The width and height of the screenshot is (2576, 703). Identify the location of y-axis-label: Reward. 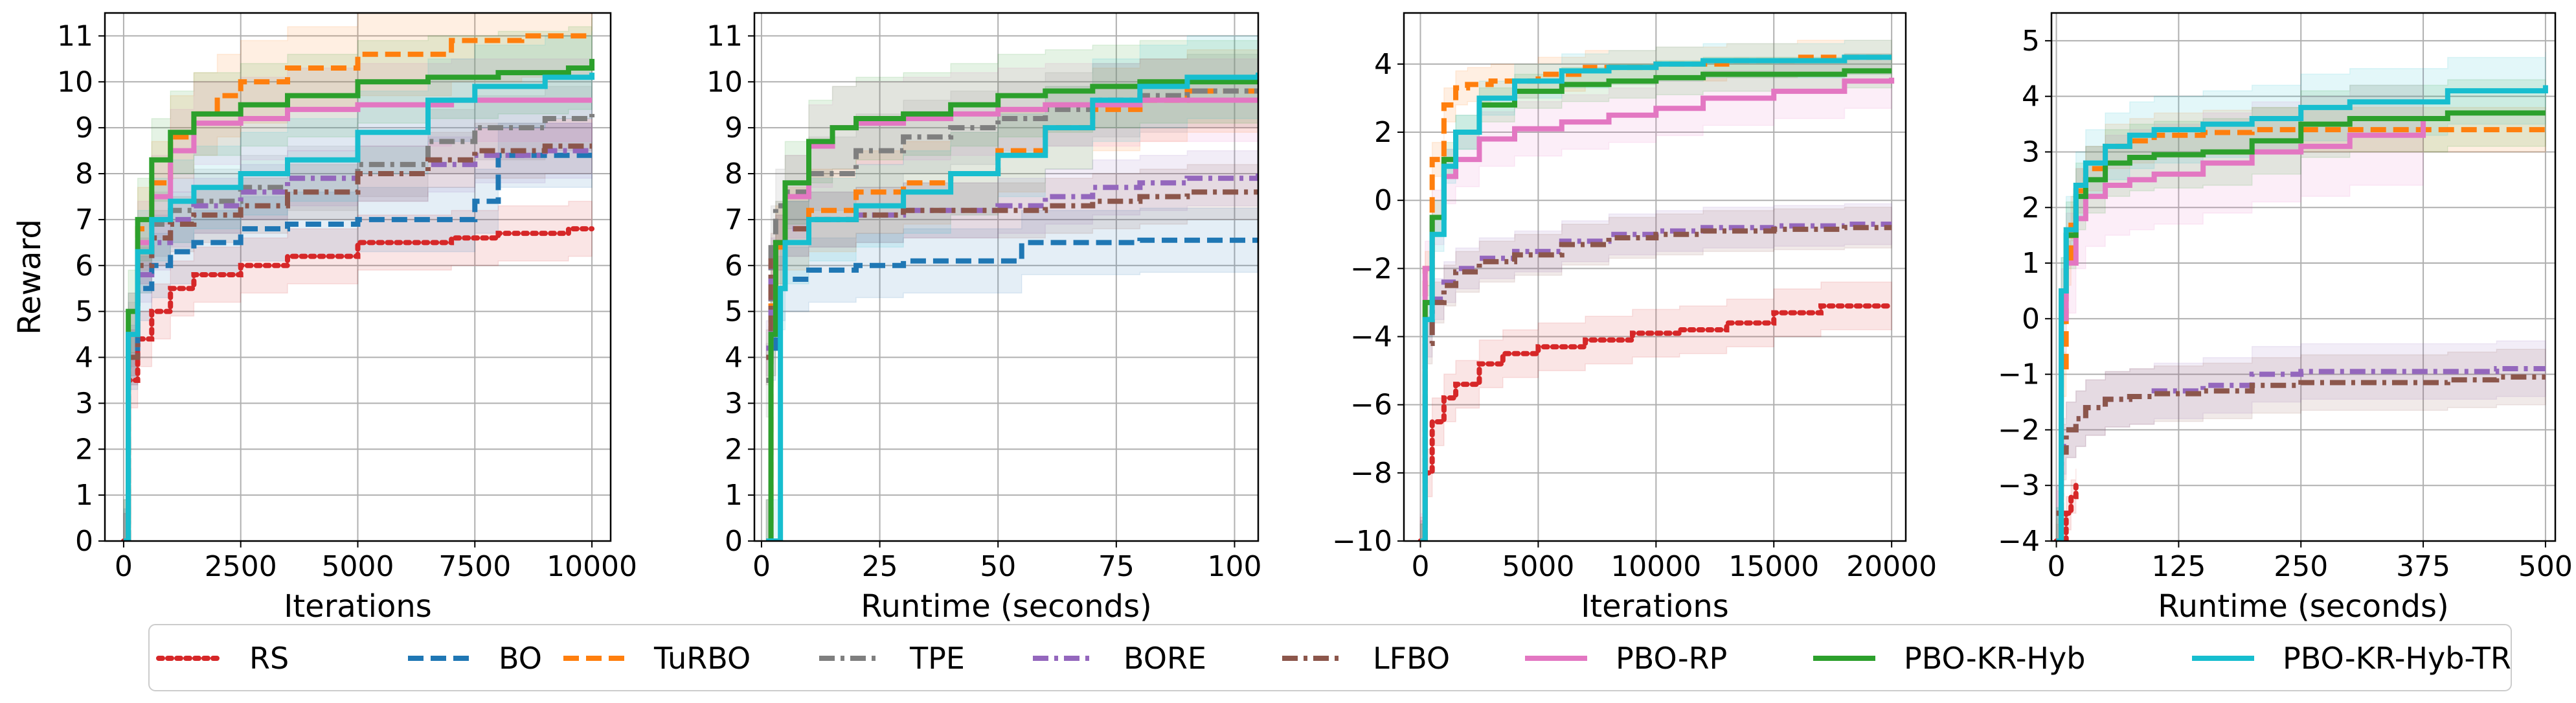
(30, 277).